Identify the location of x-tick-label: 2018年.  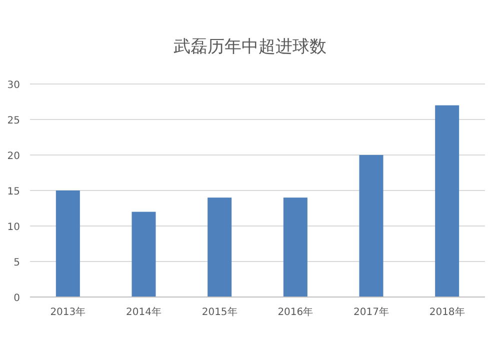
(447, 312).